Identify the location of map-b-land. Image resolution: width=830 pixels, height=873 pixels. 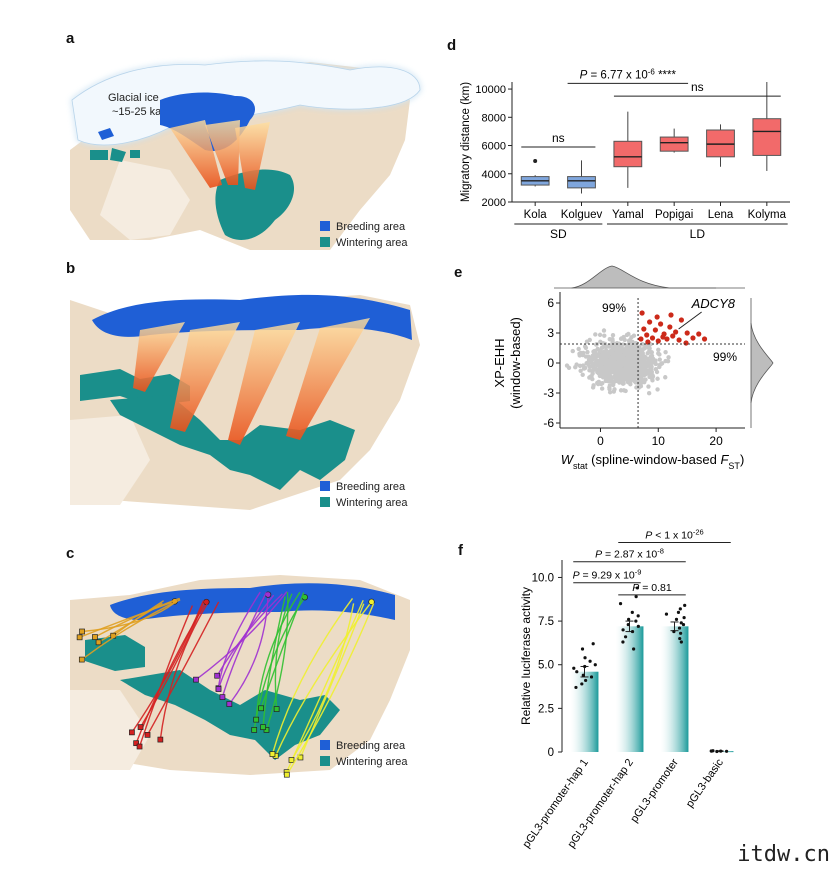
(245, 402).